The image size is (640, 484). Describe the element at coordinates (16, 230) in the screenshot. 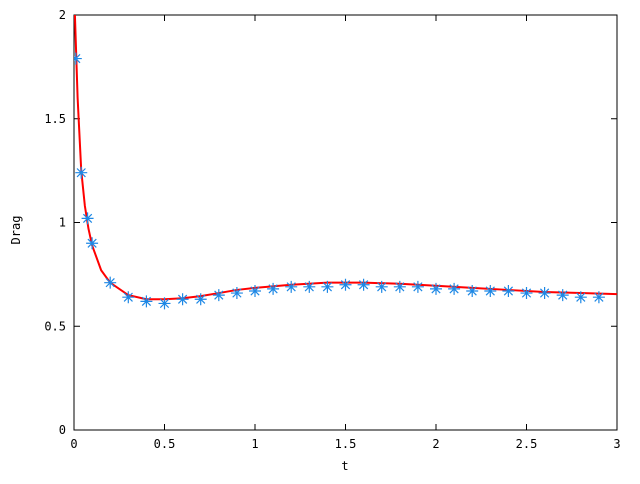

I see `y-axis-label: Drag` at that location.